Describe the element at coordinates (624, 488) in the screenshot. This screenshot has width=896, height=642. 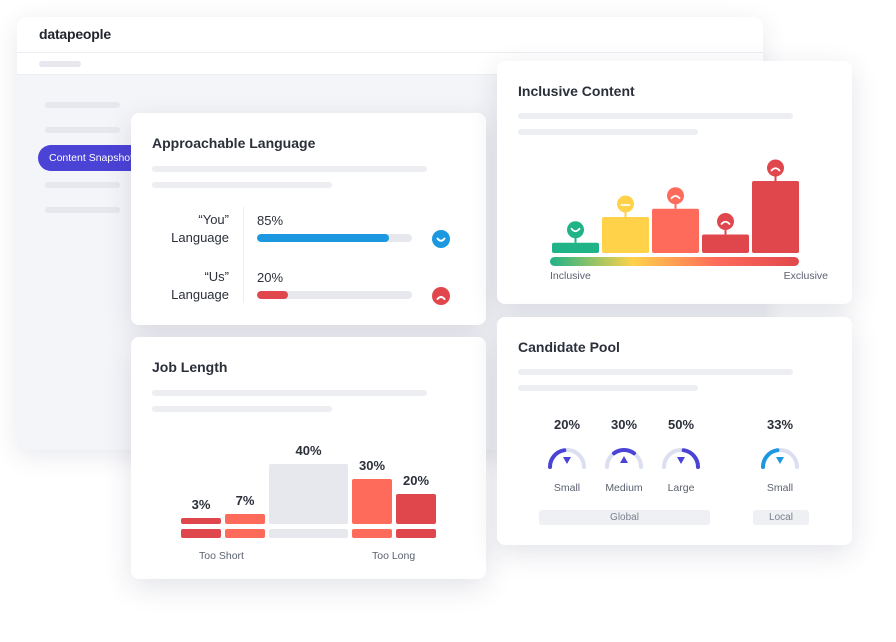
I see `gauge-label: Medium` at that location.